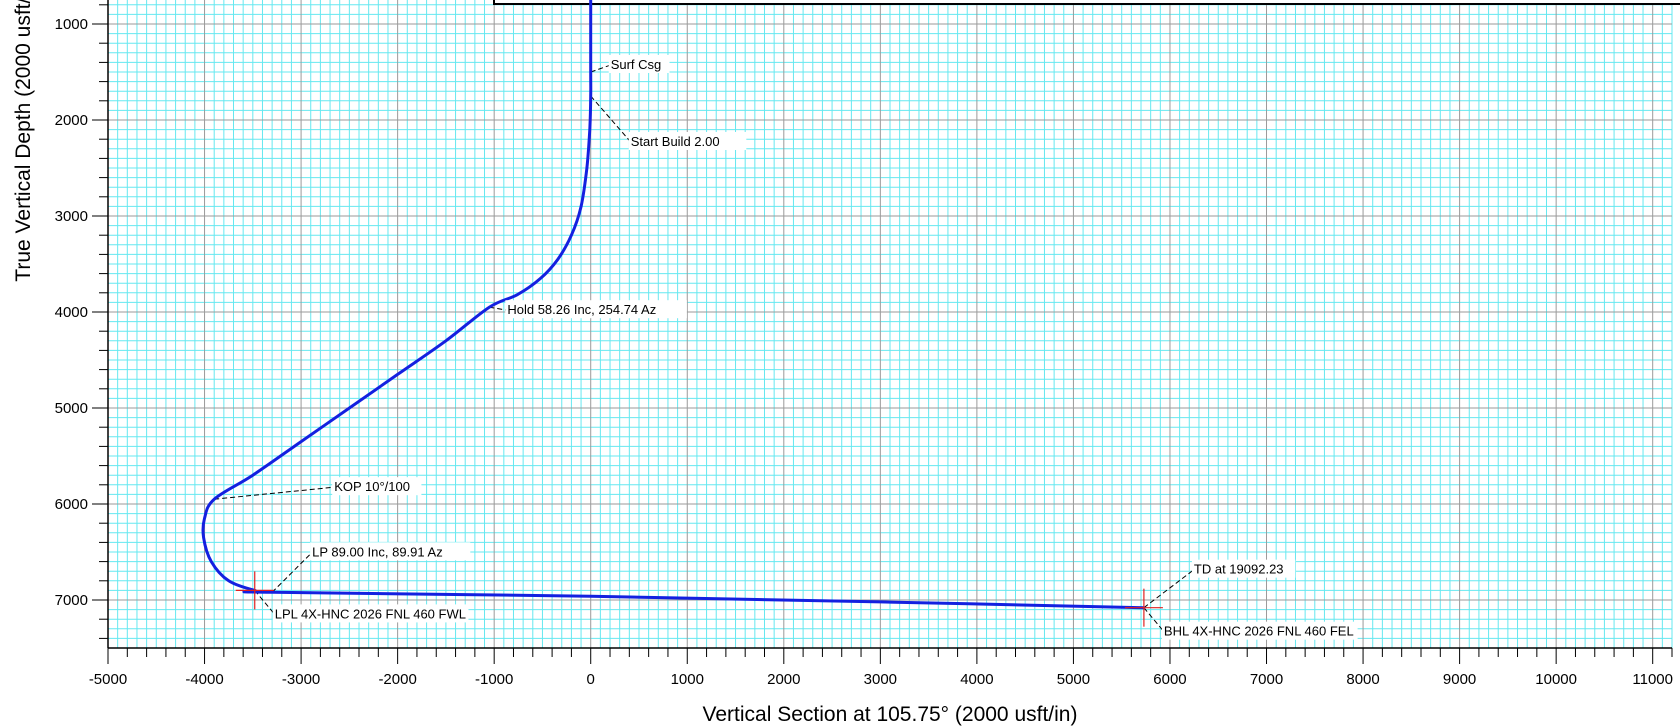  I want to click on annotation-label: Start Build 2.00, so click(675, 141).